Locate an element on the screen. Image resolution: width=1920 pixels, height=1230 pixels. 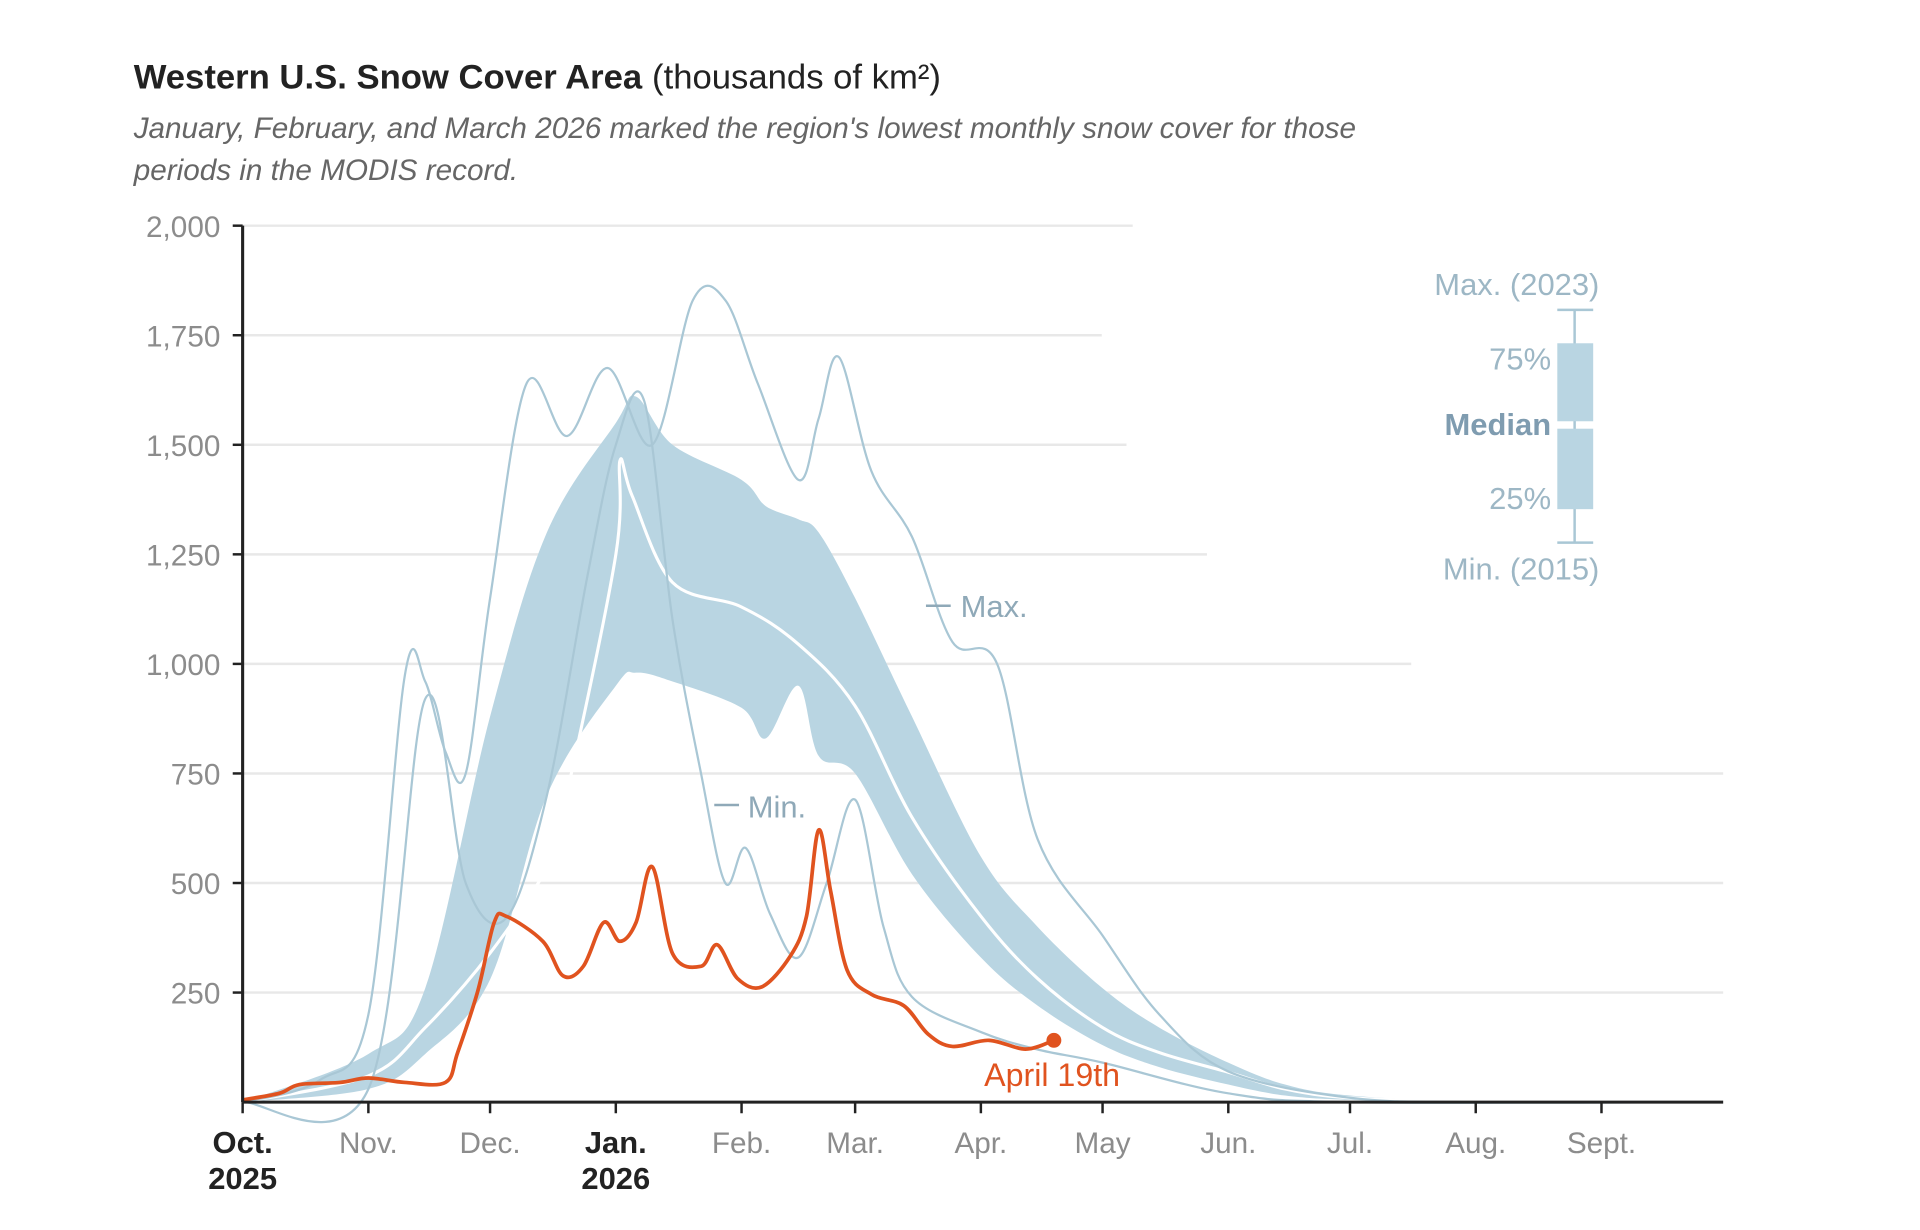
legend-box-upper is located at coordinates (1575, 382).